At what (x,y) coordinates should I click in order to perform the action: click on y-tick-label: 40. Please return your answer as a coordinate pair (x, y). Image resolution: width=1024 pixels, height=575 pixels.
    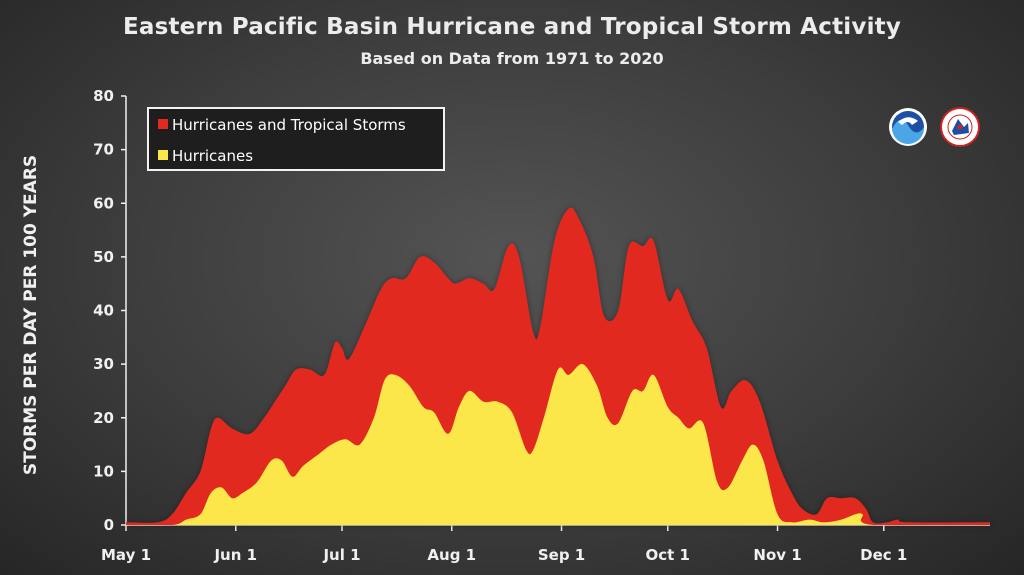
    Looking at the image, I should click on (103, 311).